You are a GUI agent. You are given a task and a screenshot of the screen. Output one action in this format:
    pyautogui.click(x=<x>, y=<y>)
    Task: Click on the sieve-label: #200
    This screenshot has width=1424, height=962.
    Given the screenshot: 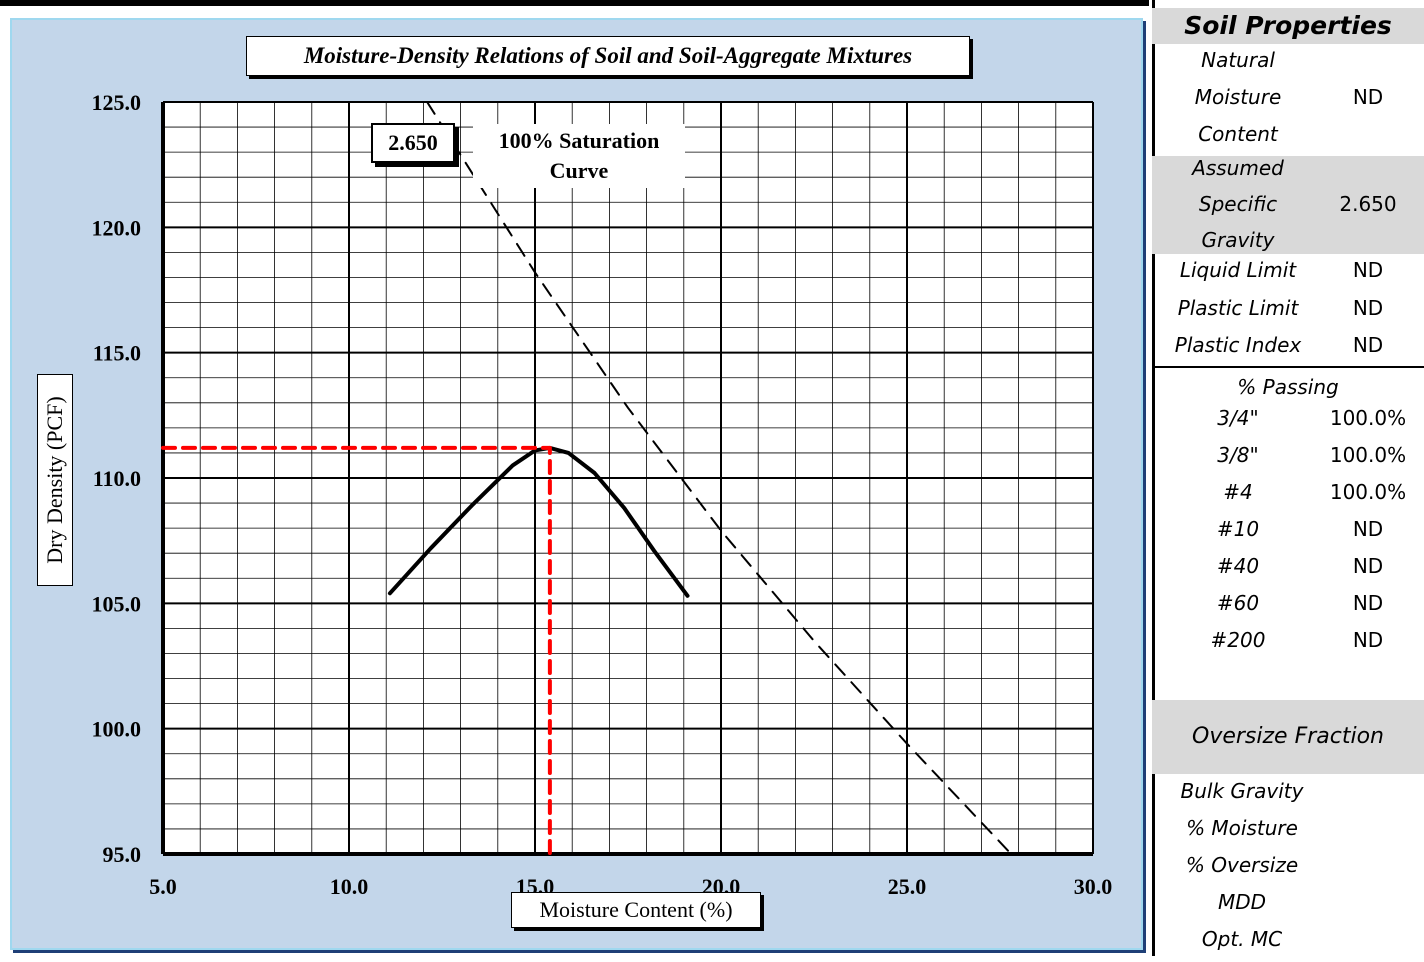 What is the action you would take?
    pyautogui.click(x=1238, y=640)
    